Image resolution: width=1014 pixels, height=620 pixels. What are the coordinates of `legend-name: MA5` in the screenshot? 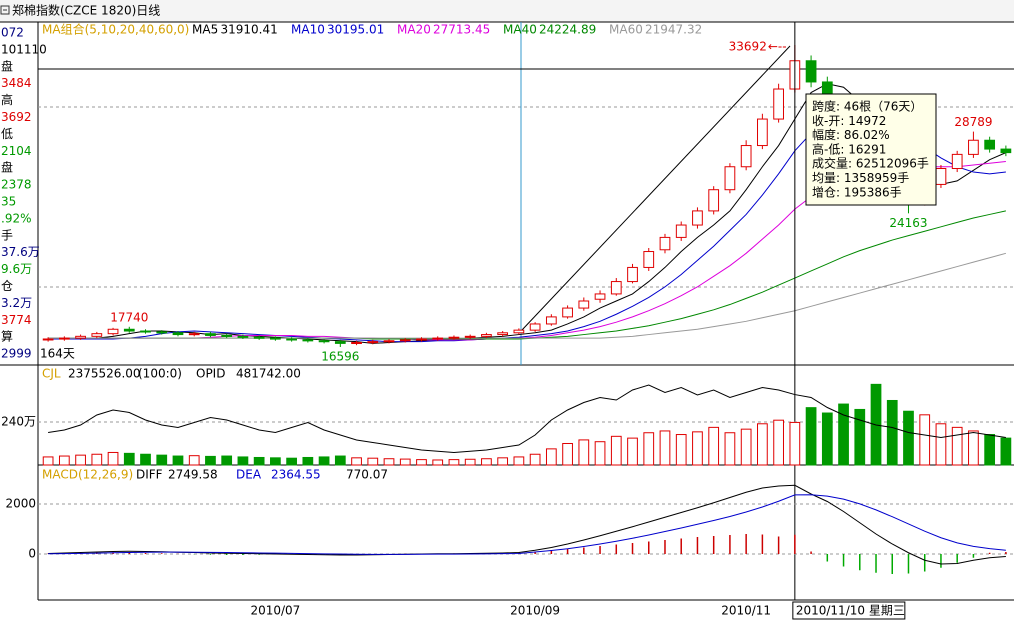 It's located at (205, 30).